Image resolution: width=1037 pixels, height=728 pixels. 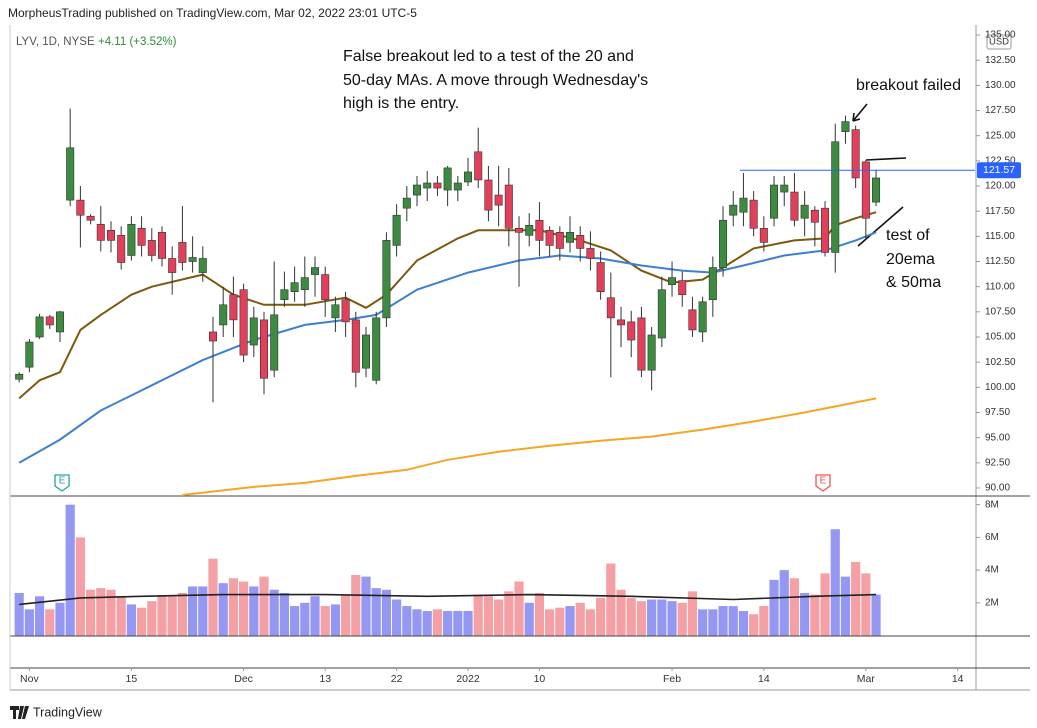 What do you see at coordinates (997, 488) in the screenshot?
I see `y-tick-label: 90.00` at bounding box center [997, 488].